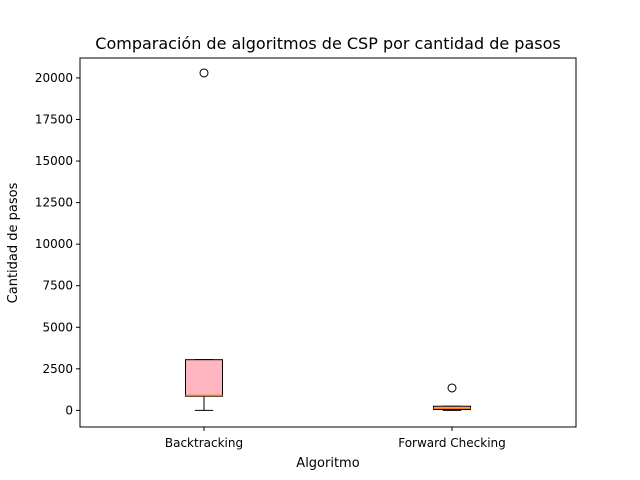  I want to click on y-tick-label: 7500, so click(57, 286).